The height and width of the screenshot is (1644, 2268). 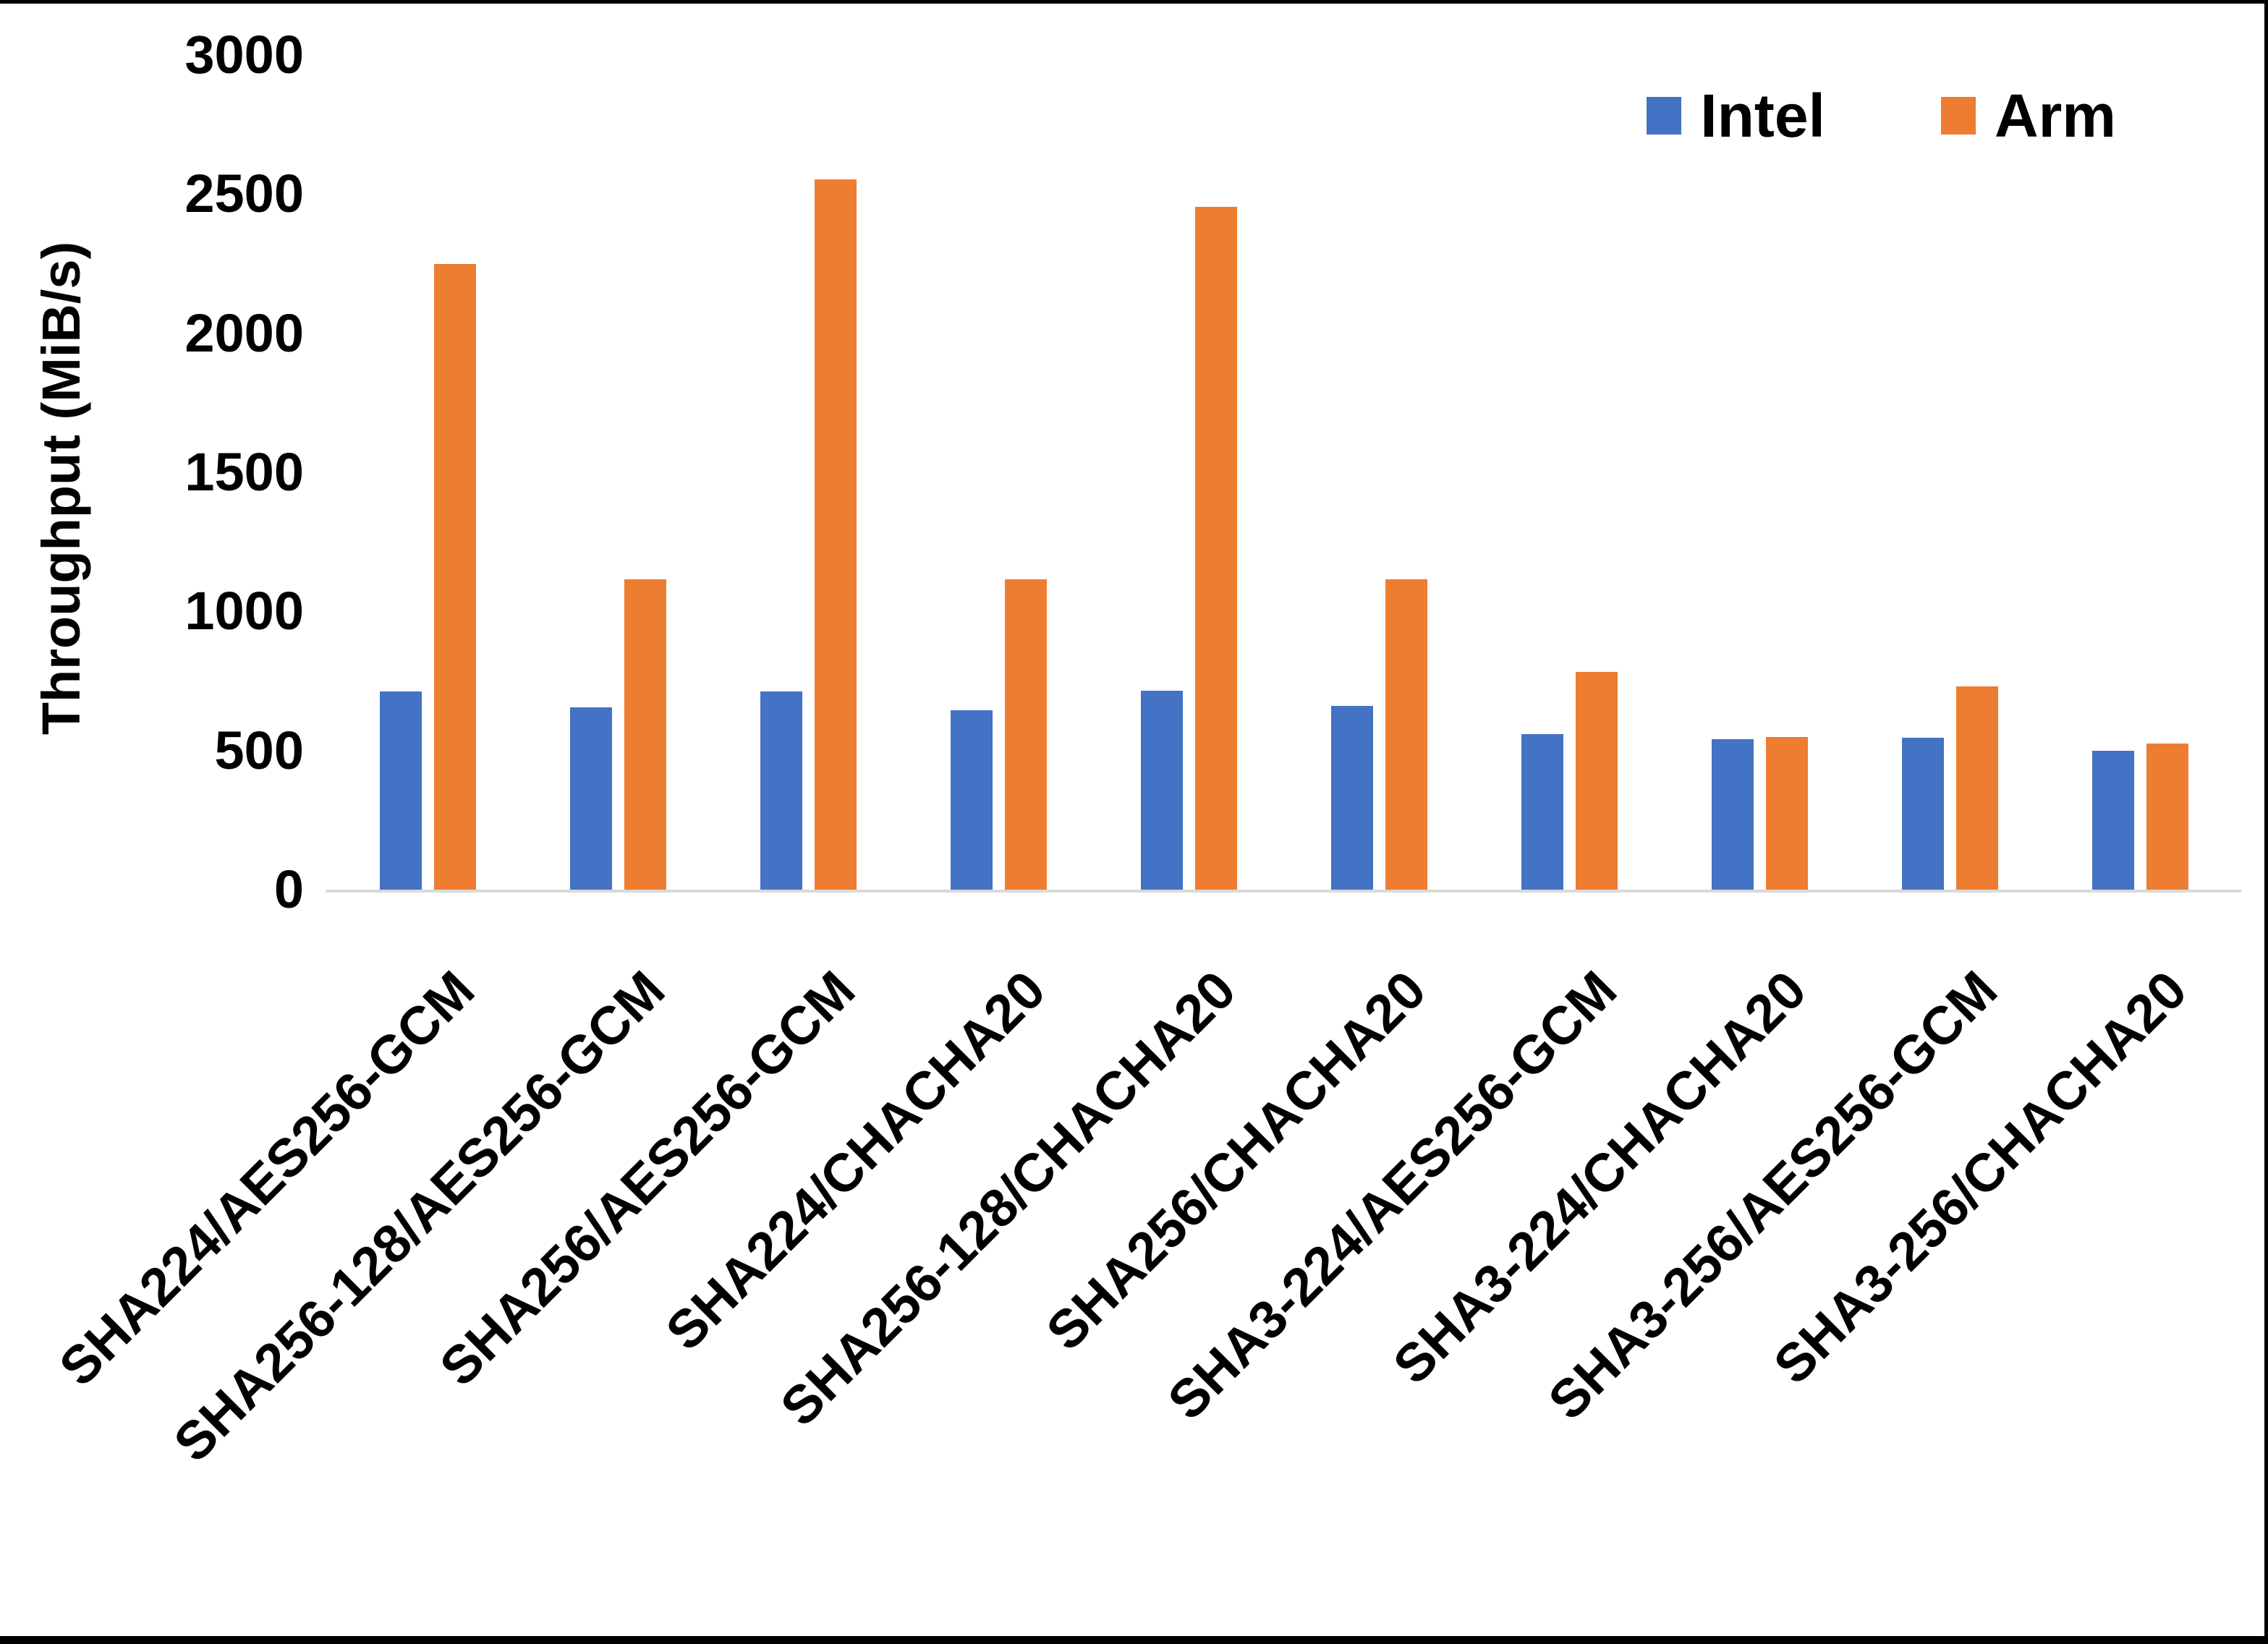 I want to click on y-tick-label-2500: 2500, so click(x=244, y=193).